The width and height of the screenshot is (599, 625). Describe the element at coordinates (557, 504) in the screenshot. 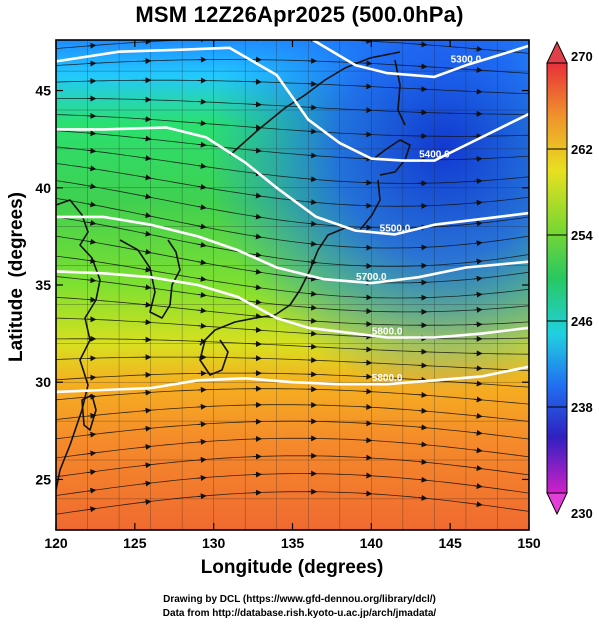

I see `colorbar-extend-bottom` at that location.